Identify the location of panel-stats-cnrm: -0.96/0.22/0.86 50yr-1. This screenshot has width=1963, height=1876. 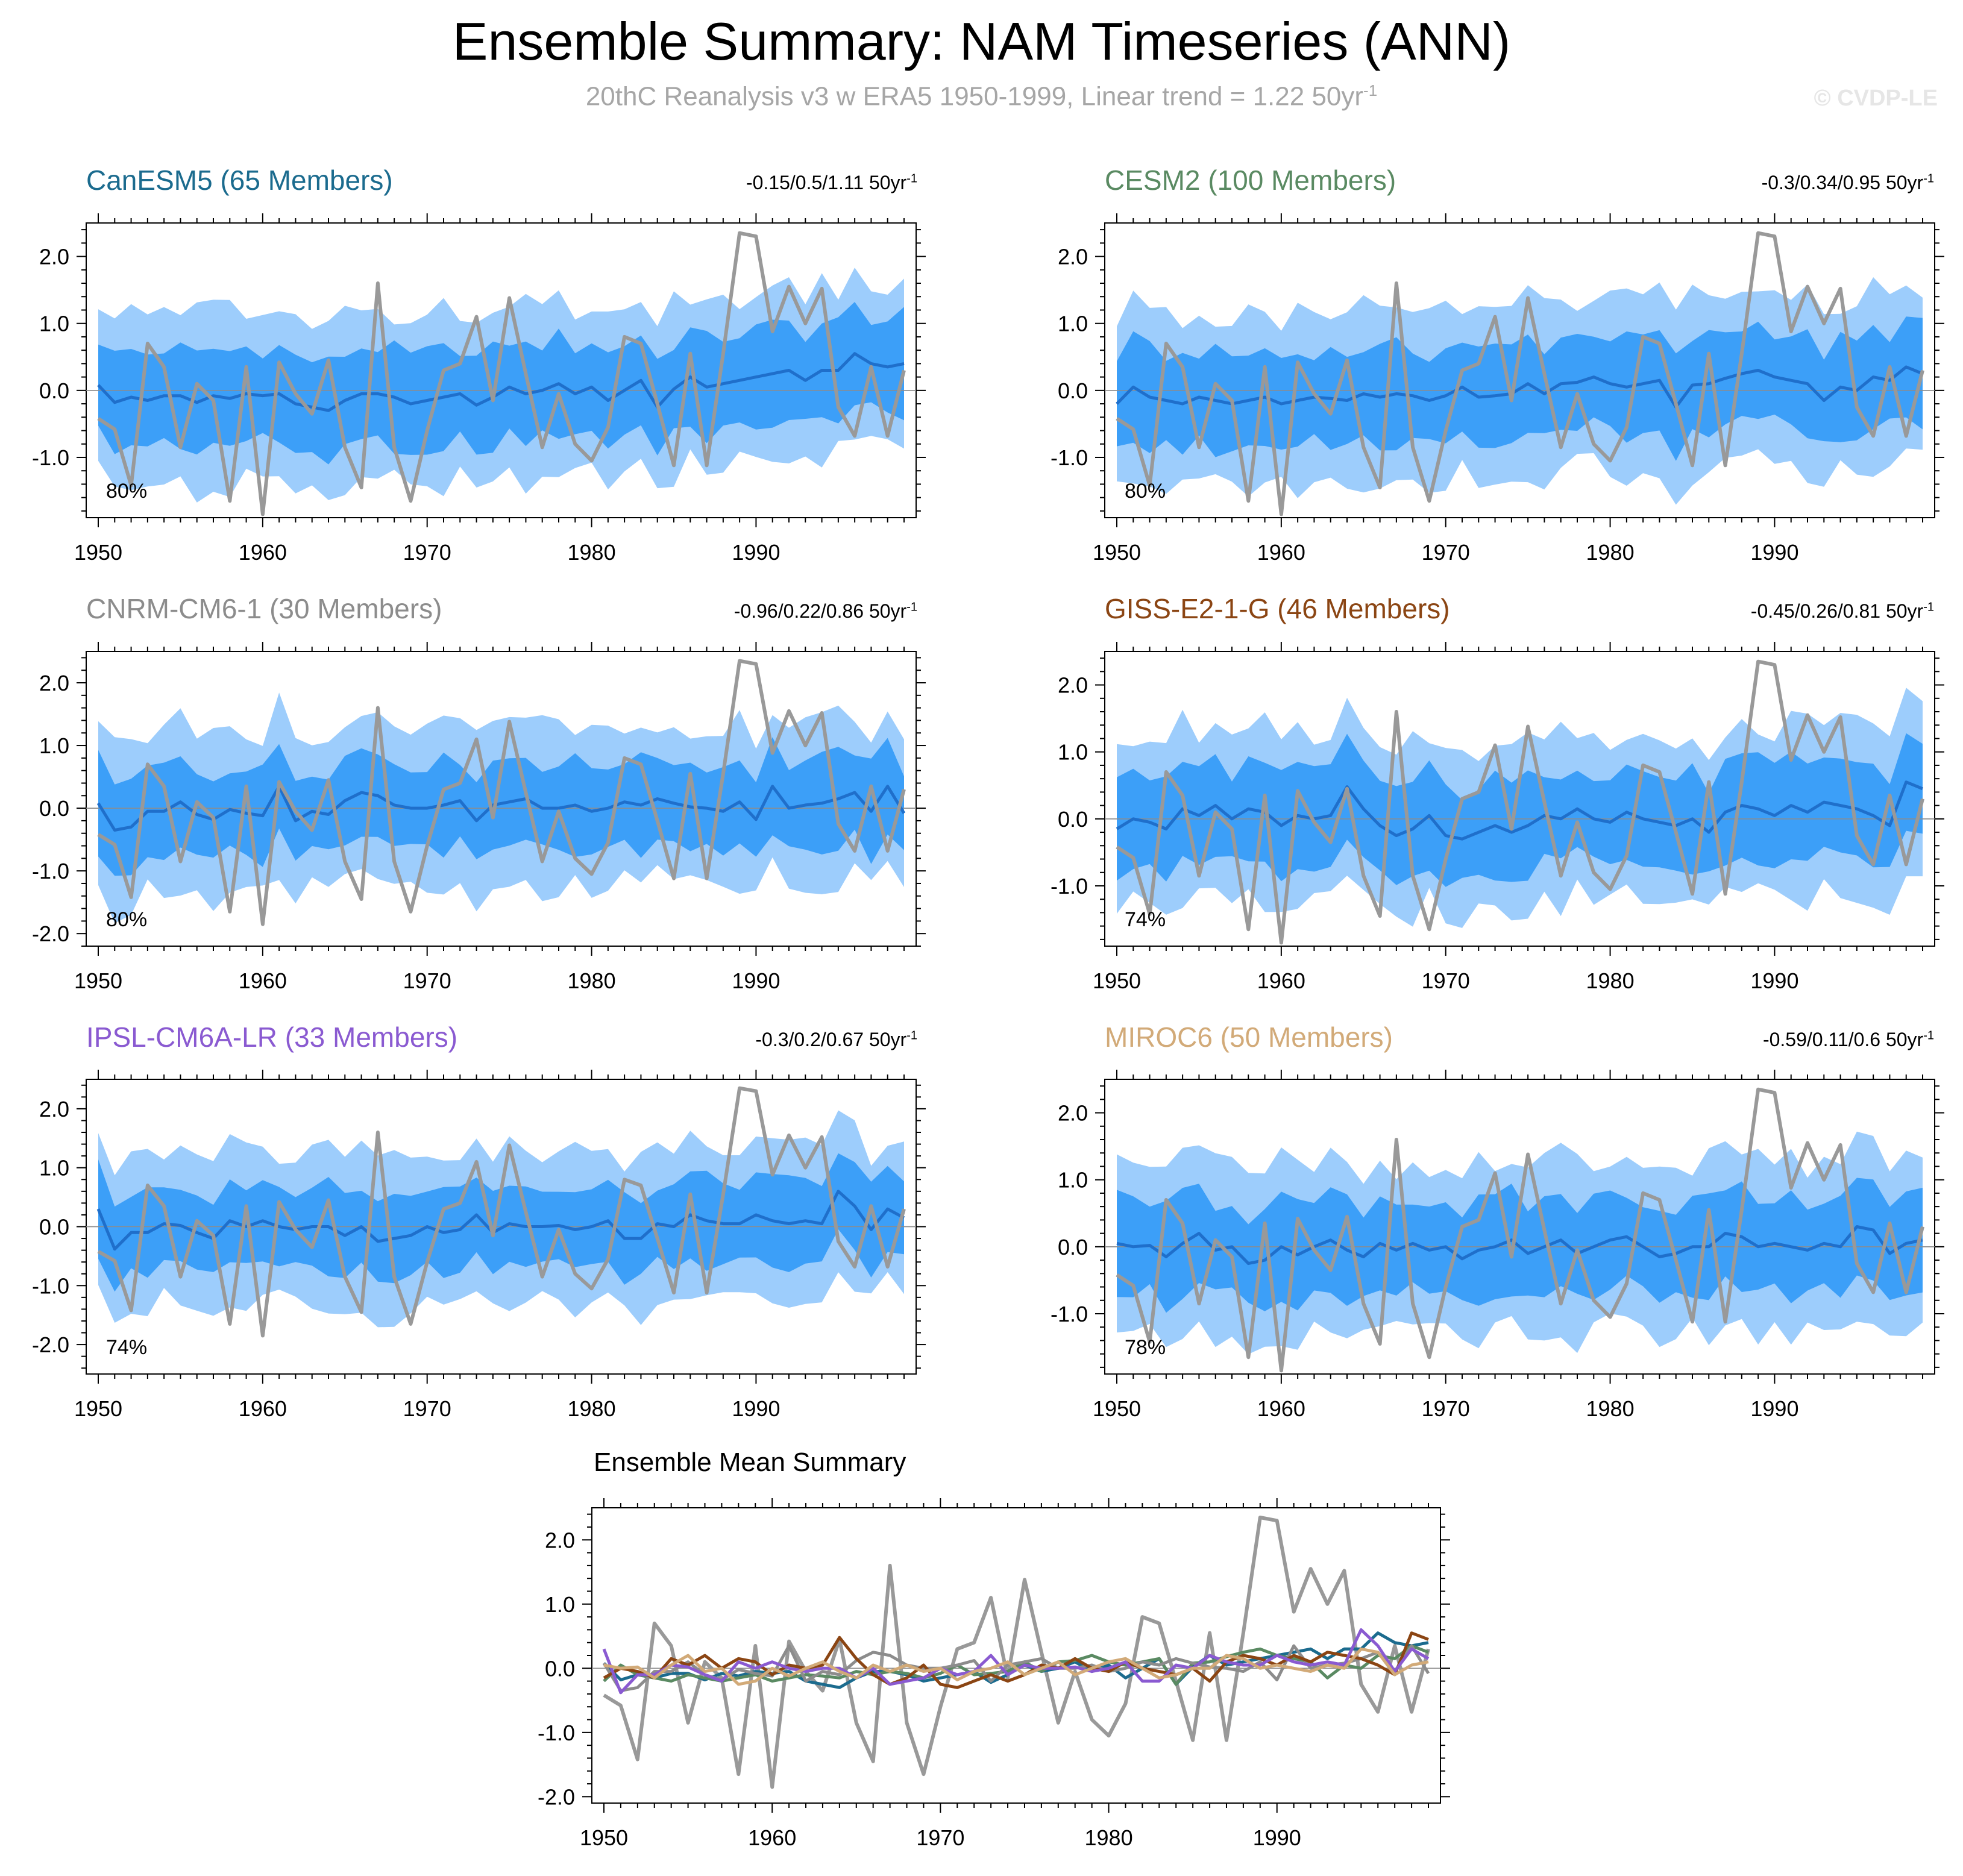
(825, 611).